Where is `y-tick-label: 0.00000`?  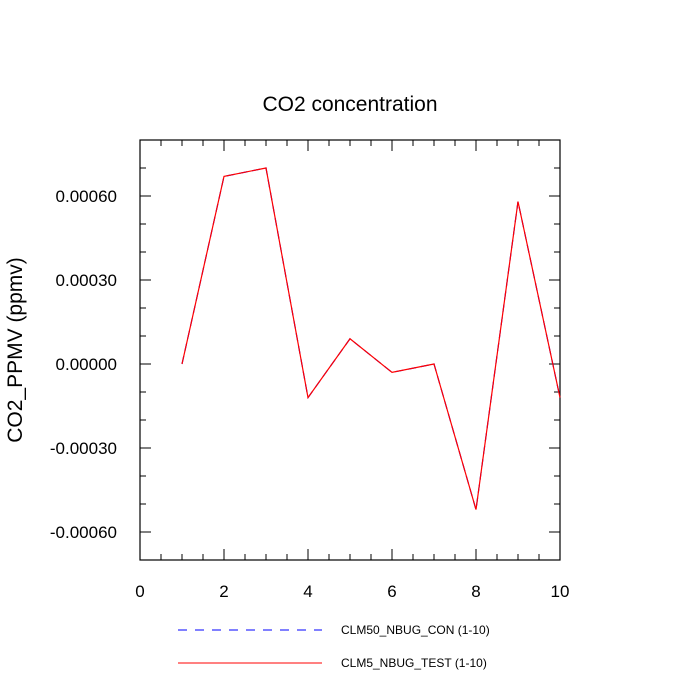 y-tick-label: 0.00000 is located at coordinates (86, 364).